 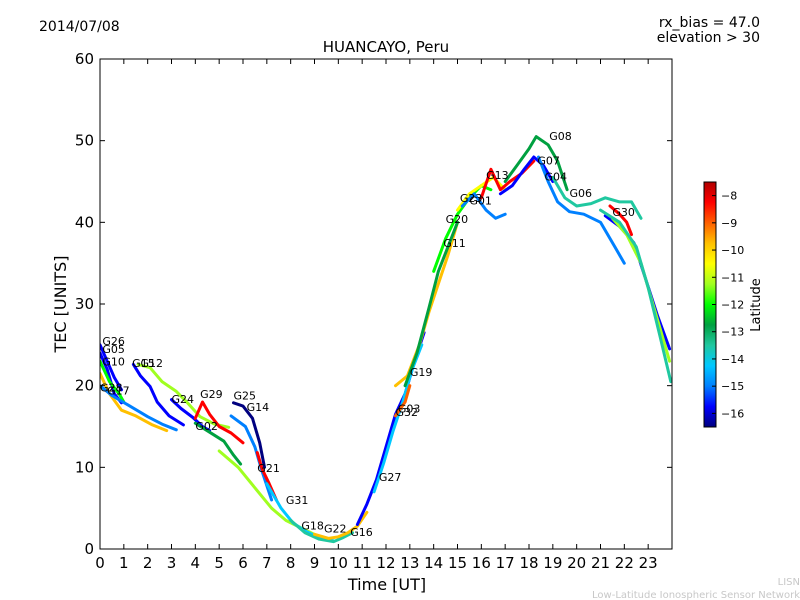 I want to click on x-tick-label: 14, so click(x=433, y=563).